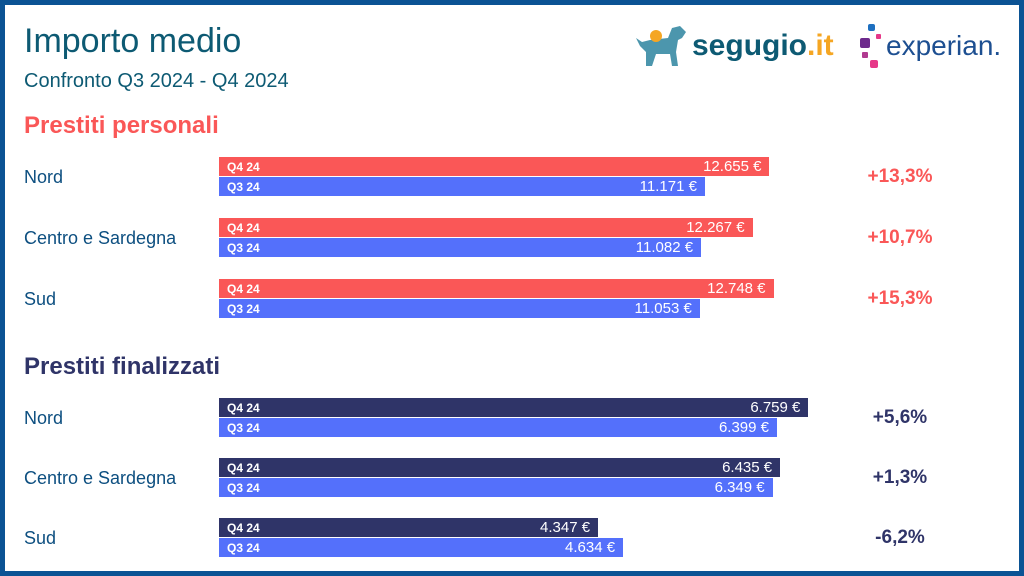 The height and width of the screenshot is (576, 1024). I want to click on page-subtitle: Confronto Q3 2024 - Q4 2024, so click(156, 81).